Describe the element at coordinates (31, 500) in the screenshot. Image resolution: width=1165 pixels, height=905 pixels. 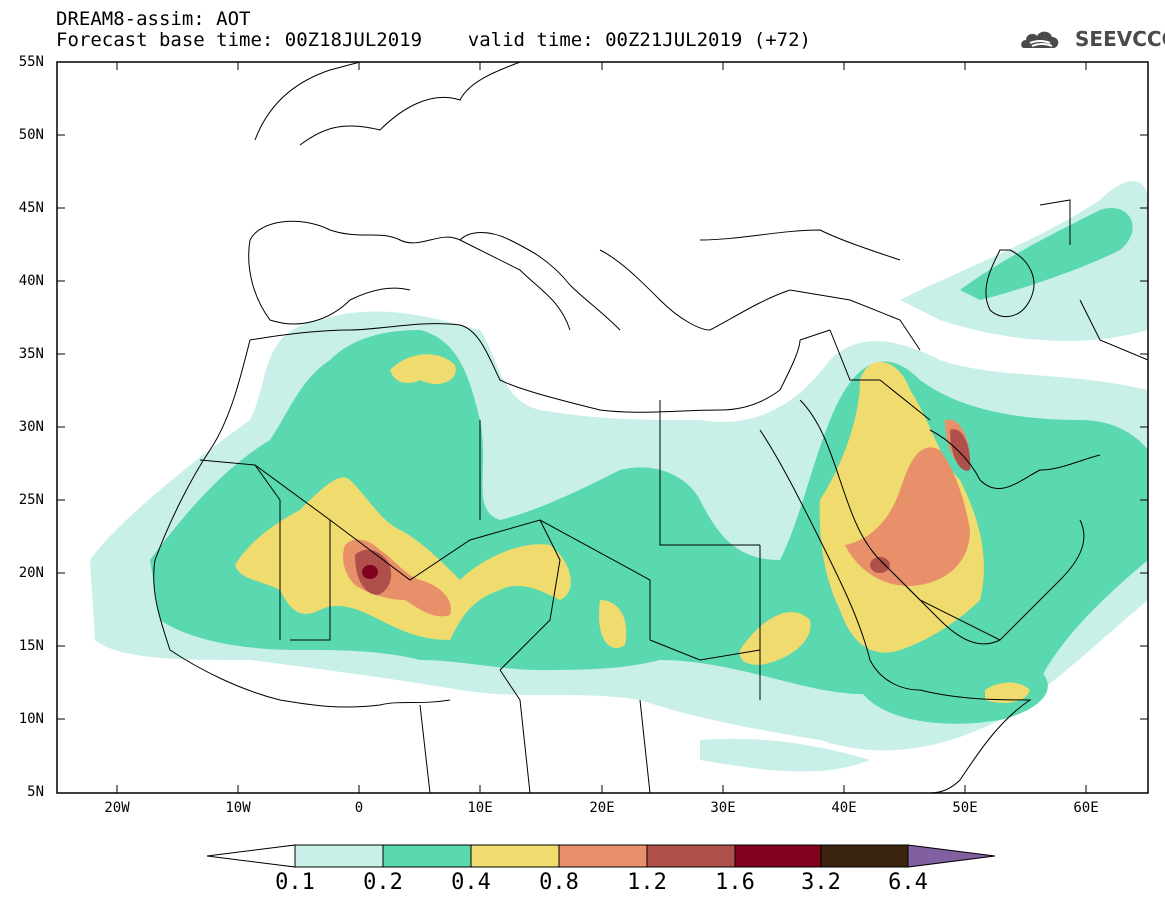
I see `lat-label-25n: 25N` at that location.